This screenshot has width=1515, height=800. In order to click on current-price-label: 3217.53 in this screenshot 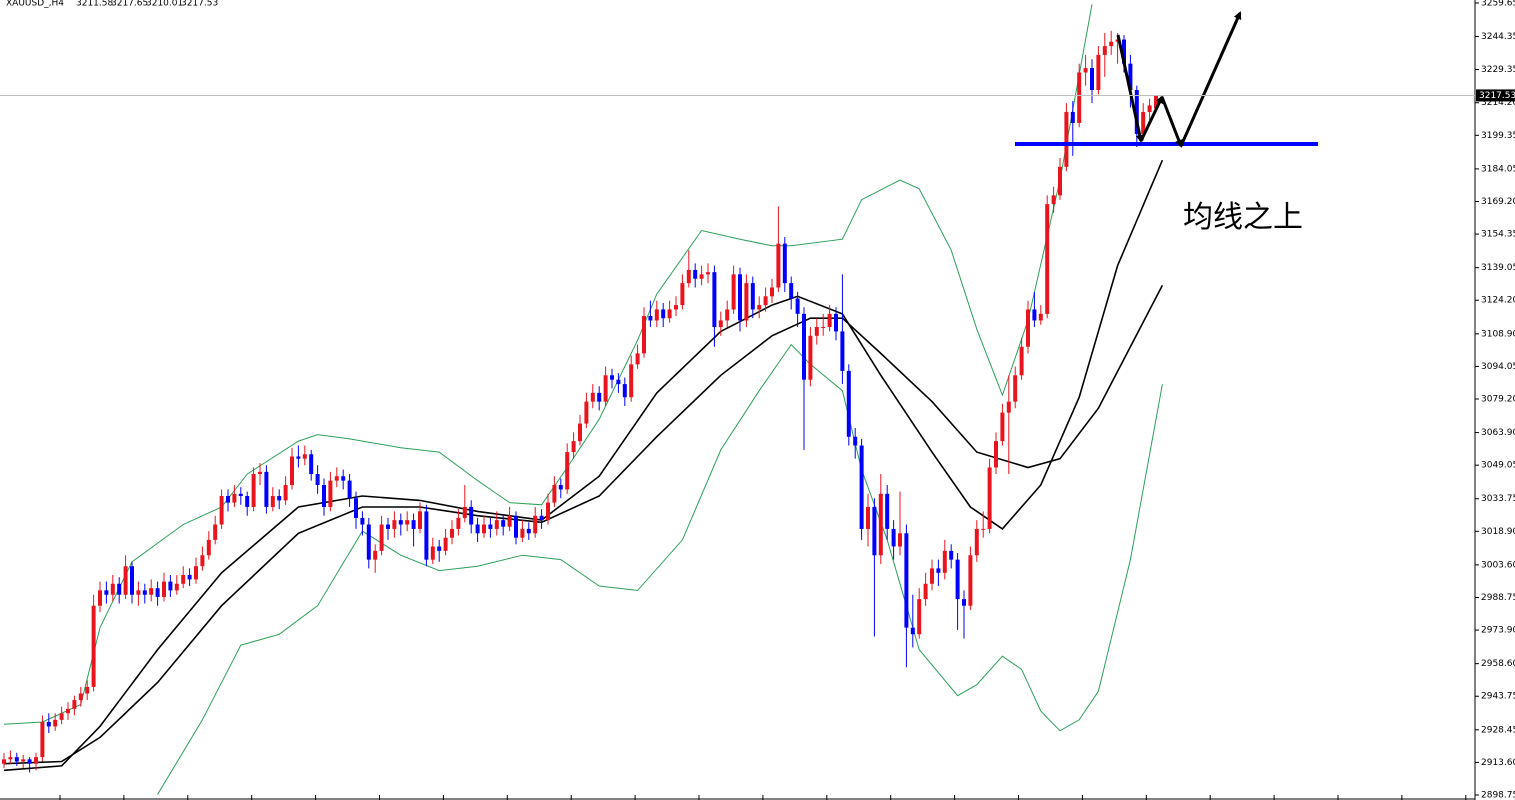, I will do `click(1497, 96)`.